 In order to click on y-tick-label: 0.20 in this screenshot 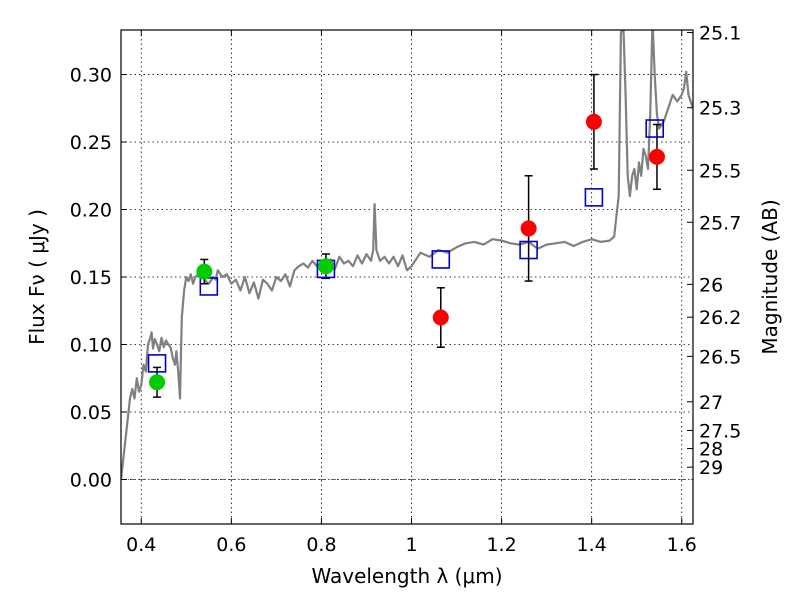, I will do `click(91, 211)`.